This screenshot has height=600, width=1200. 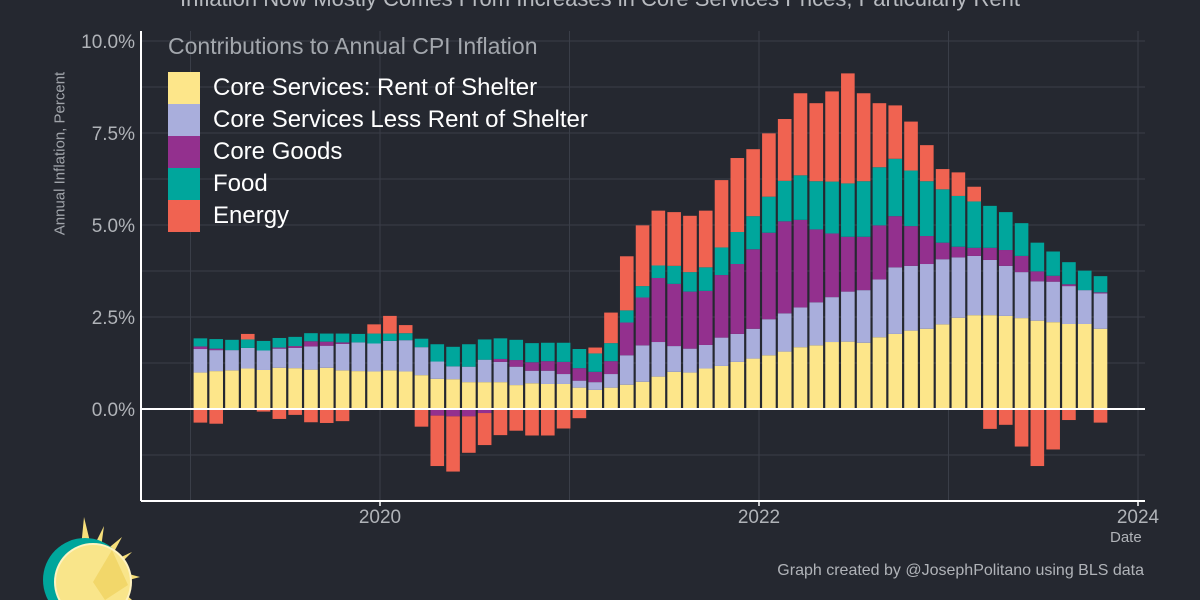 What do you see at coordinates (108, 42) in the screenshot?
I see `y-tick-label: 10.0%` at bounding box center [108, 42].